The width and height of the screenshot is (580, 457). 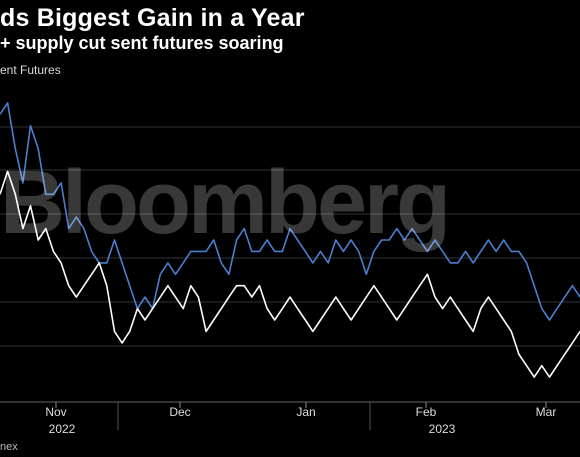 I want to click on x-tick-label: Feb, so click(x=426, y=412).